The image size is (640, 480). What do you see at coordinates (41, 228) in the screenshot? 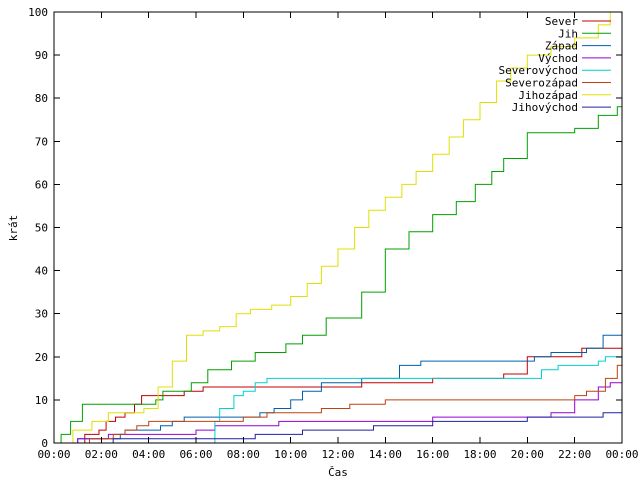
I see `y-tick-label: 50` at bounding box center [41, 228].